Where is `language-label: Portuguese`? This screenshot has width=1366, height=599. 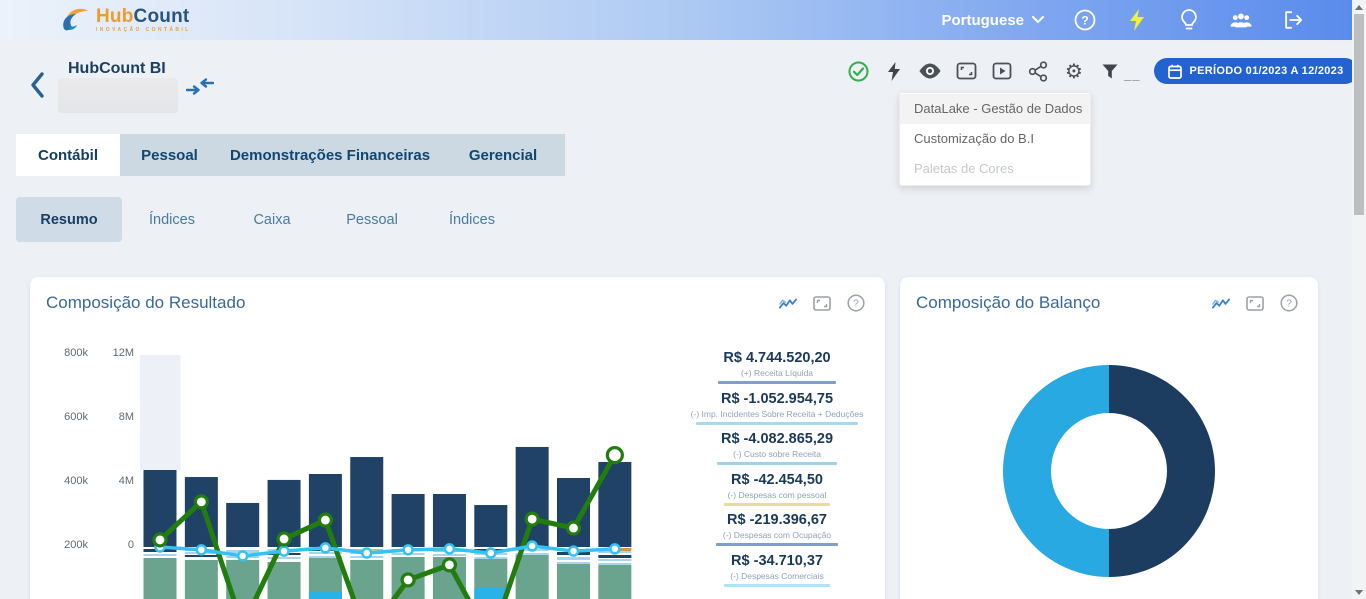 language-label: Portuguese is located at coordinates (982, 20).